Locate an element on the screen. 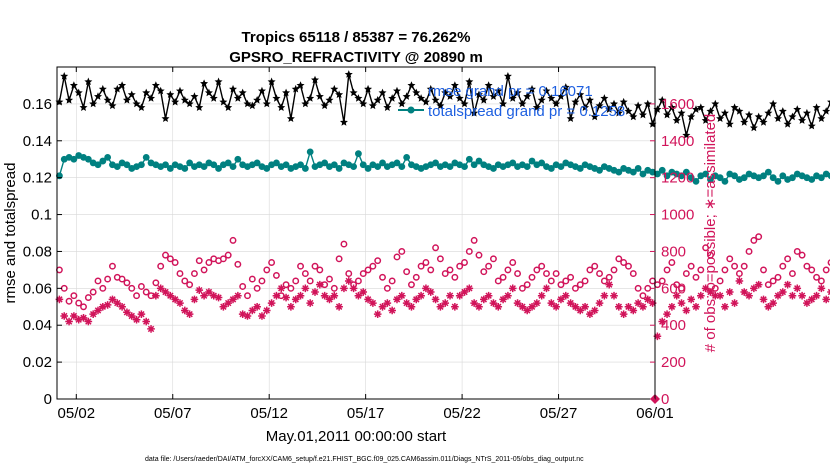 Image resolution: width=830 pixels, height=470 pixels. x-tick-label: 05/17 is located at coordinates (366, 413).